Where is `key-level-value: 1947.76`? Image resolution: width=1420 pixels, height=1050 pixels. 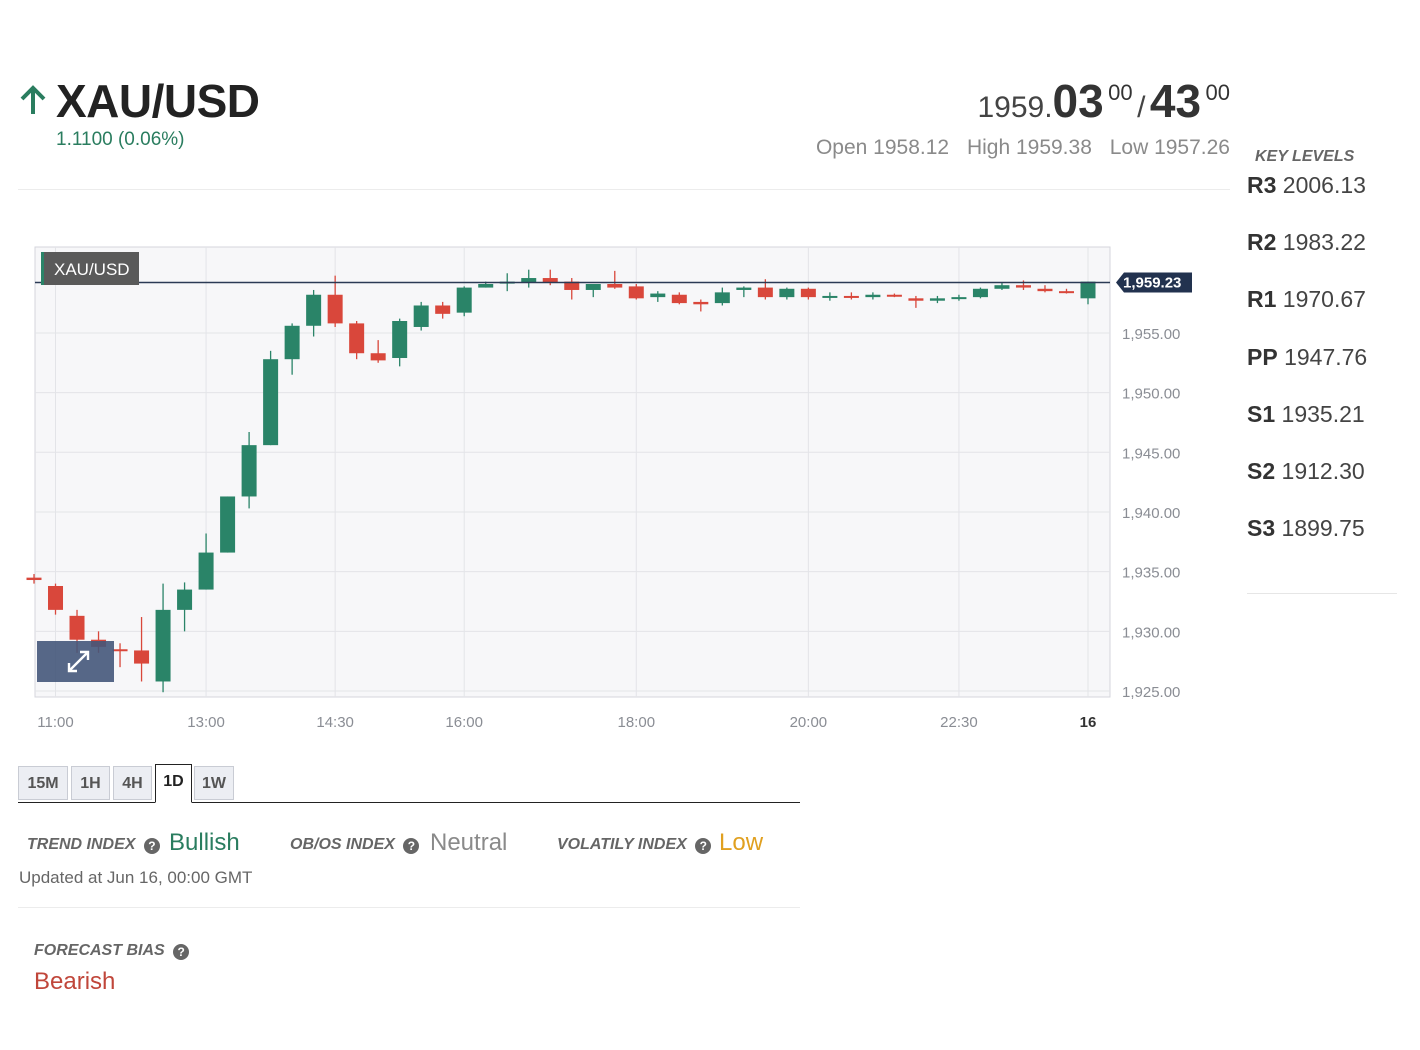 key-level-value: 1947.76 is located at coordinates (1326, 356).